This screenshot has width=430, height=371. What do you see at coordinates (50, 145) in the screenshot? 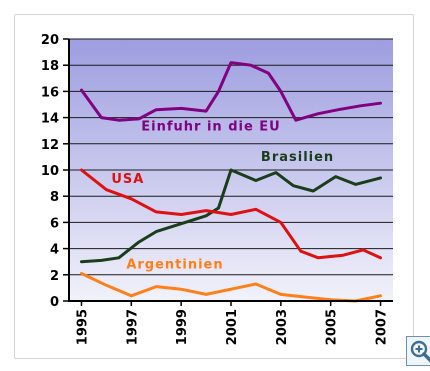
I see `ytick-label: 12` at bounding box center [50, 145].